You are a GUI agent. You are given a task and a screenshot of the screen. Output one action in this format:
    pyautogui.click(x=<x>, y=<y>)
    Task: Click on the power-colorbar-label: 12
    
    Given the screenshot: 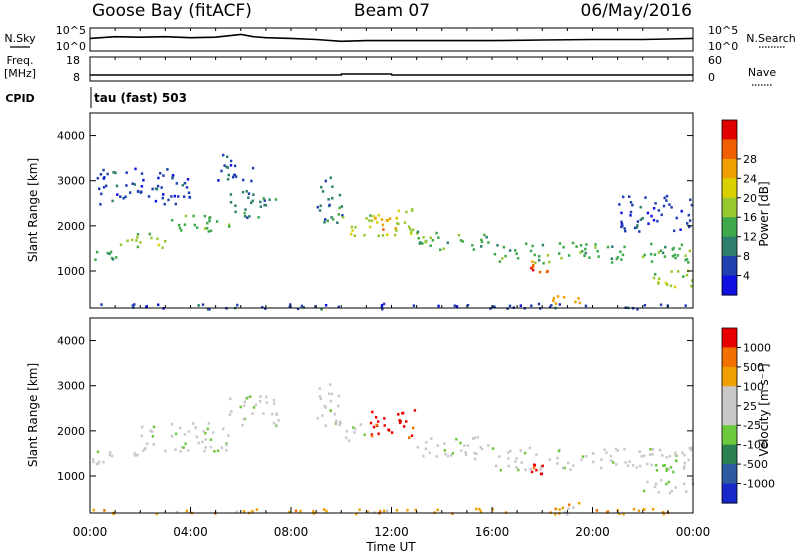 What is the action you would take?
    pyautogui.click(x=750, y=237)
    